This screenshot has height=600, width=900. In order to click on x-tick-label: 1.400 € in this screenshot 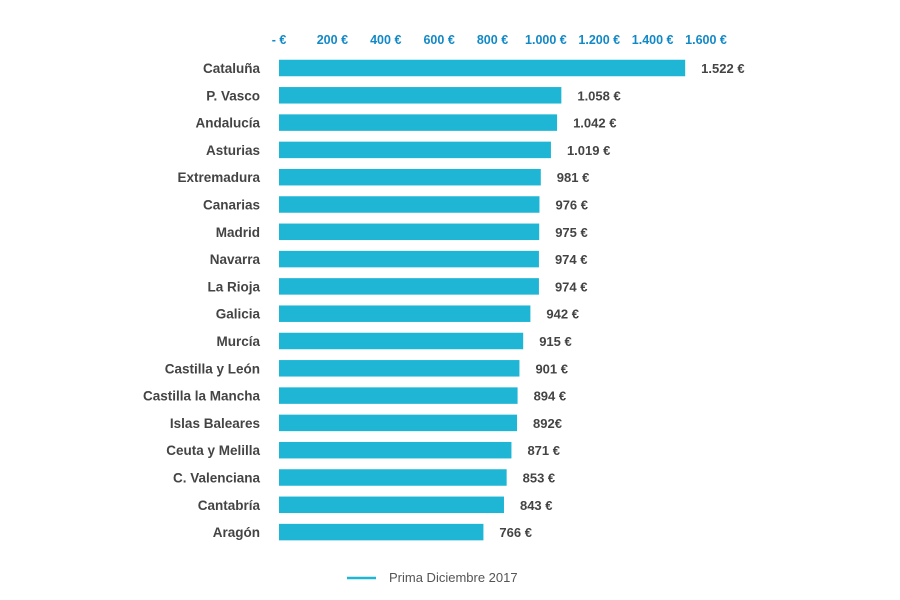, I will do `click(653, 40)`.